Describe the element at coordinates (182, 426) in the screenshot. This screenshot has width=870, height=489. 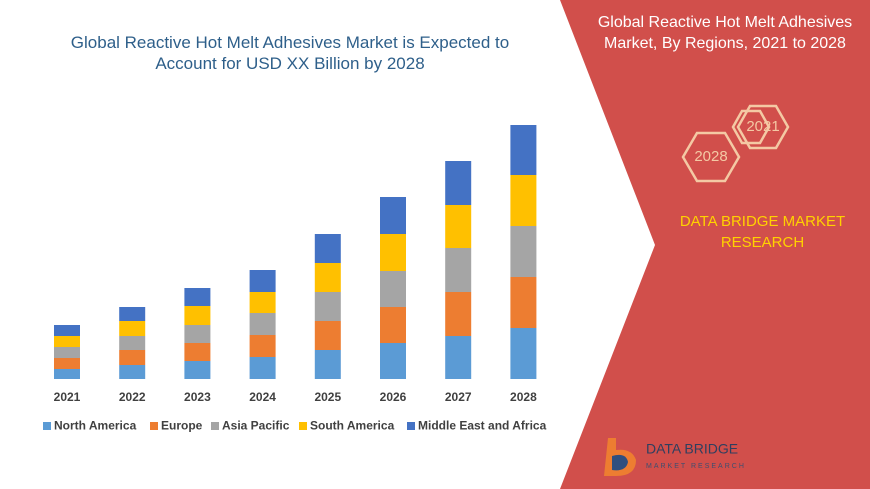
I see `legend-label: Europe` at that location.